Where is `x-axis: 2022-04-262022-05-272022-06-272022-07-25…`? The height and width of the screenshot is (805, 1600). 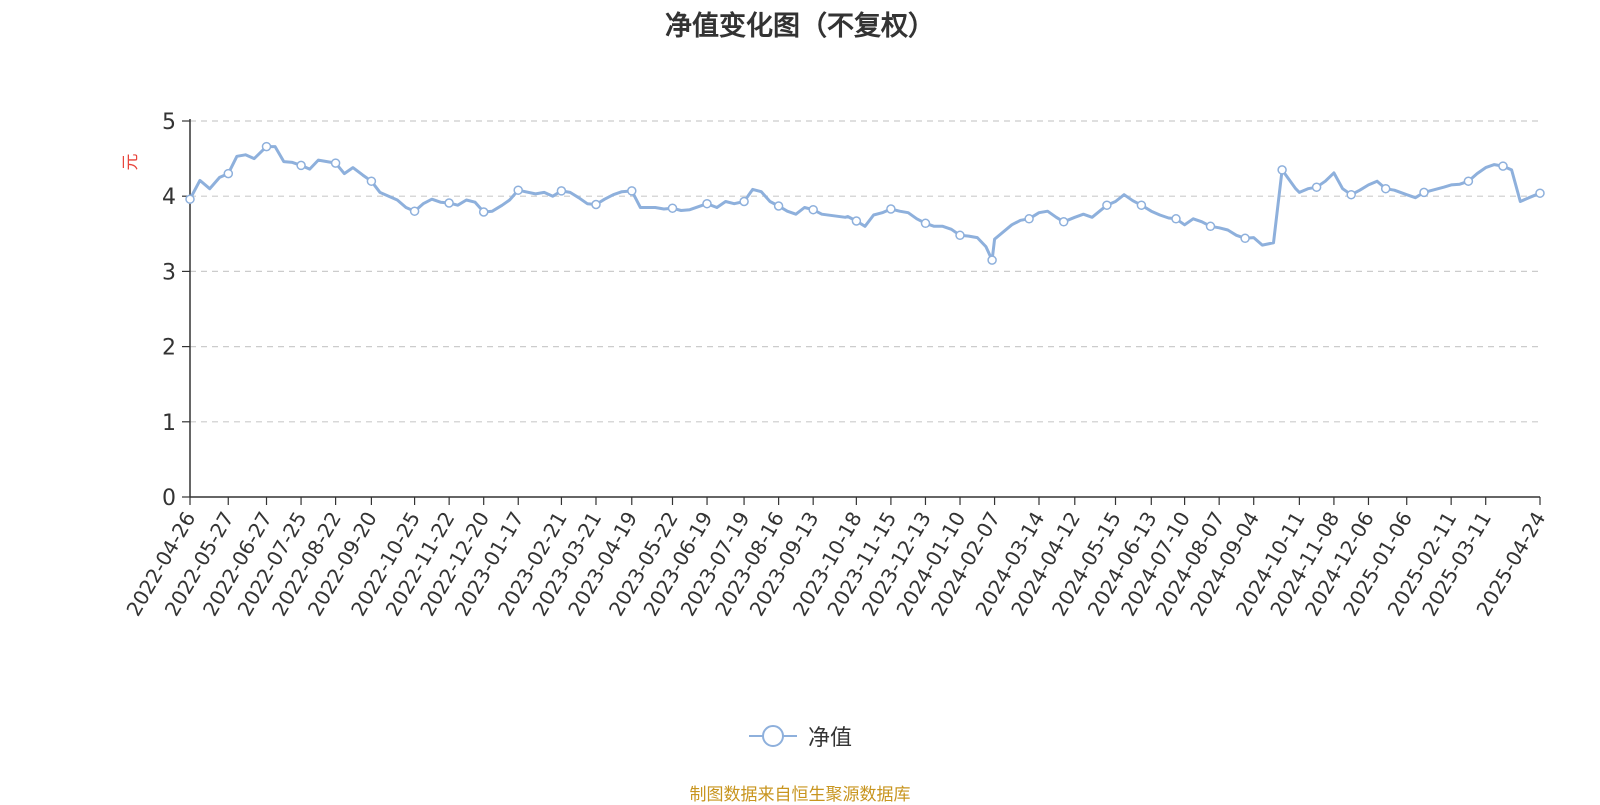 x-axis: 2022-04-262022-05-272022-06-272022-07-25… is located at coordinates (835, 558).